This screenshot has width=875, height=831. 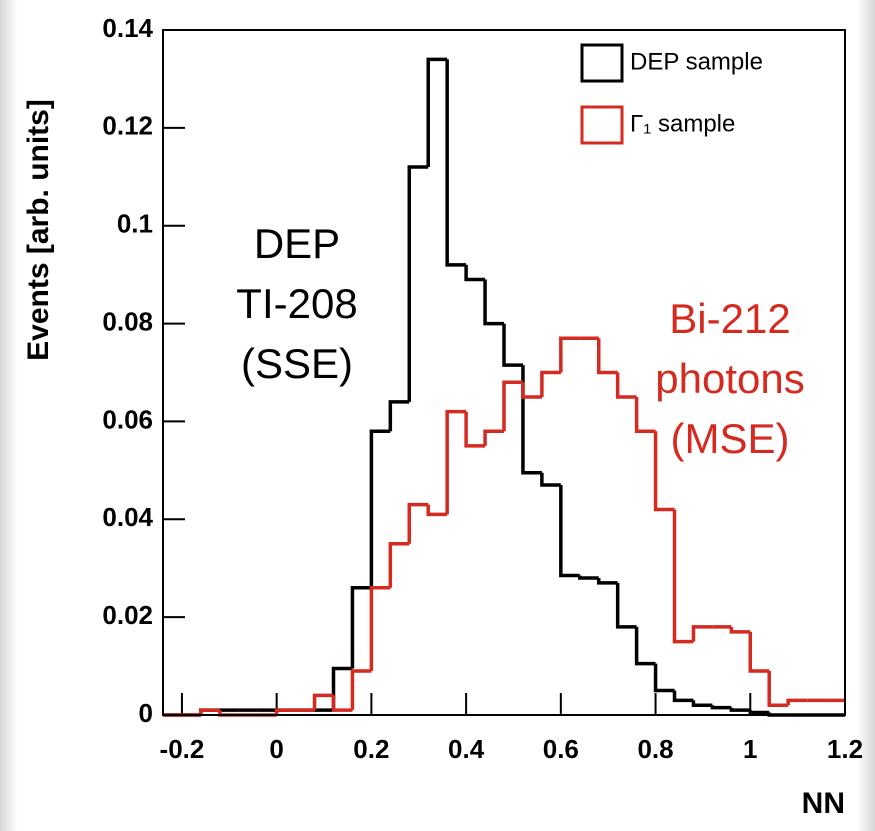 I want to click on x-tick-label: -0.2, so click(x=182, y=749).